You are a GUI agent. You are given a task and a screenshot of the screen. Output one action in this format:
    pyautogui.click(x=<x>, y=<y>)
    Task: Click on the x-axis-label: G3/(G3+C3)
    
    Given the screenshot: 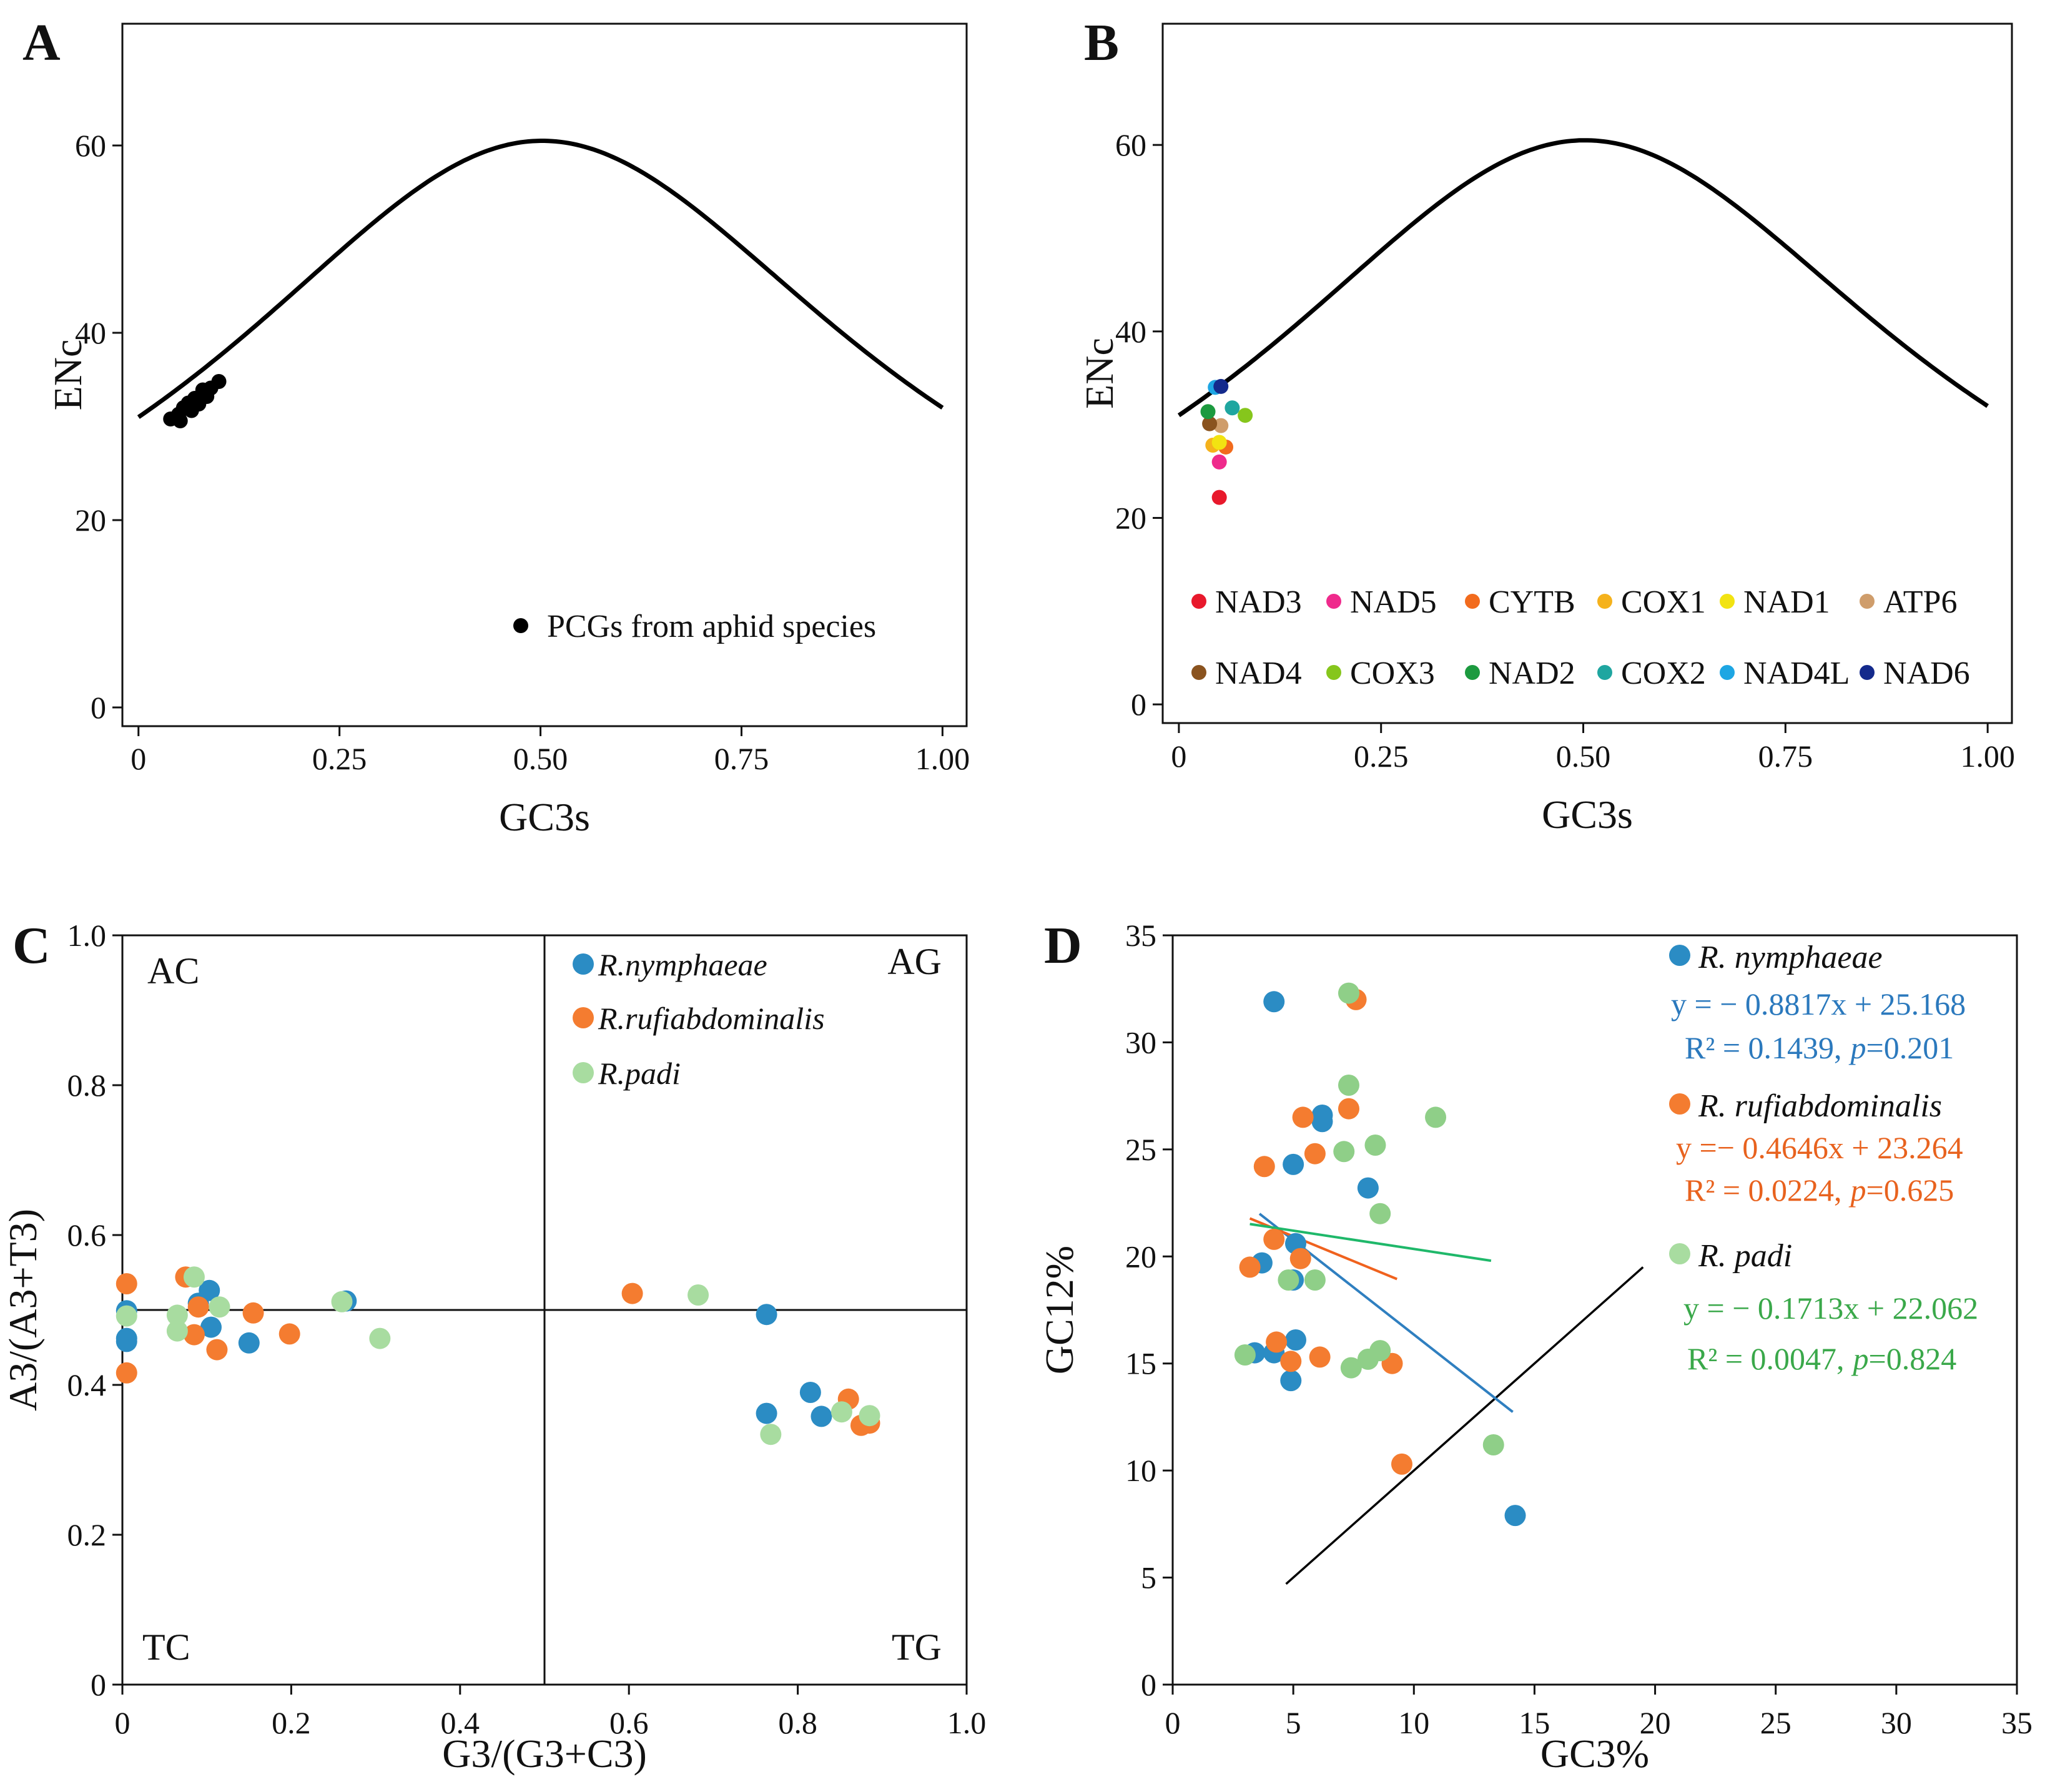 What is the action you would take?
    pyautogui.click(x=544, y=1753)
    